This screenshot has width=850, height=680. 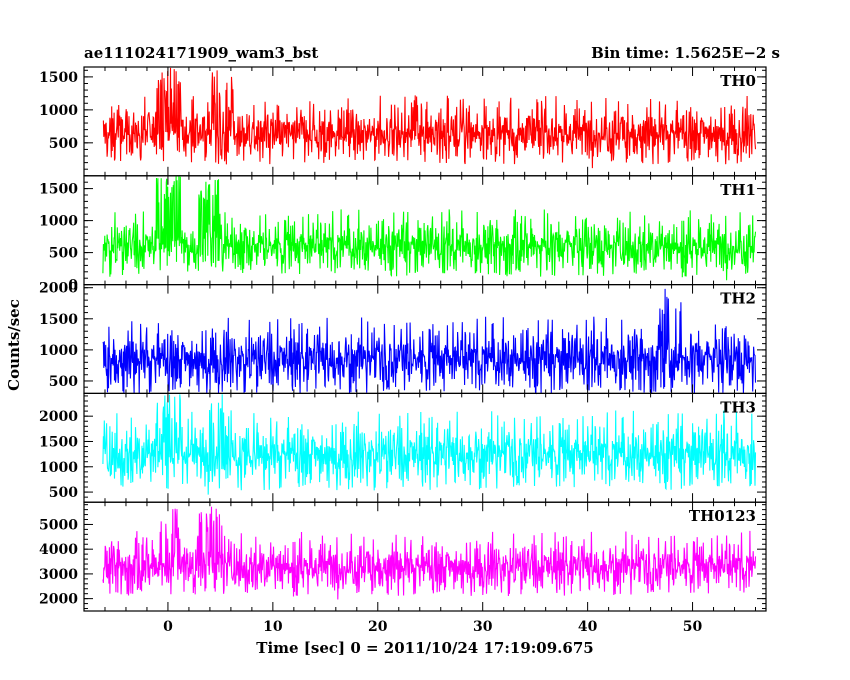 I want to click on panel-label-th0123: TH0123, so click(x=722, y=516).